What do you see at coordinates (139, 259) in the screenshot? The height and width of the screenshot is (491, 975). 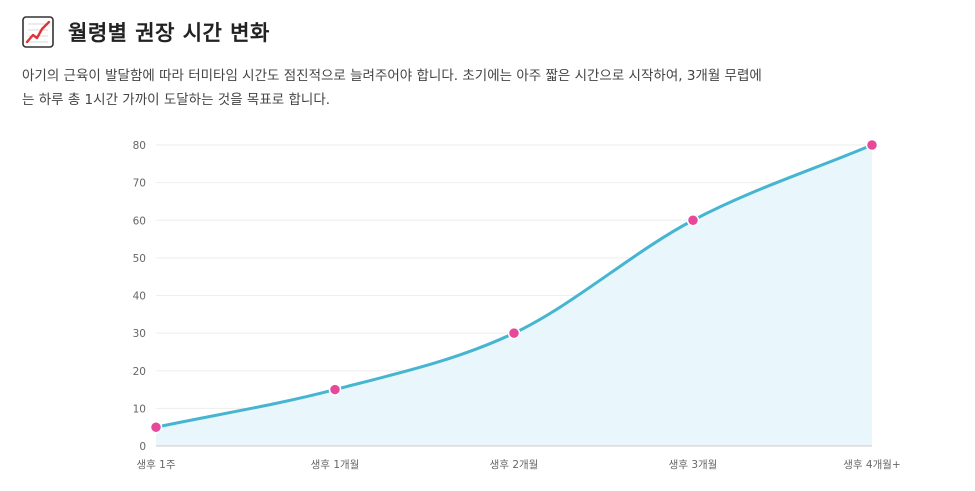 I see `y-tick-label: 50` at bounding box center [139, 259].